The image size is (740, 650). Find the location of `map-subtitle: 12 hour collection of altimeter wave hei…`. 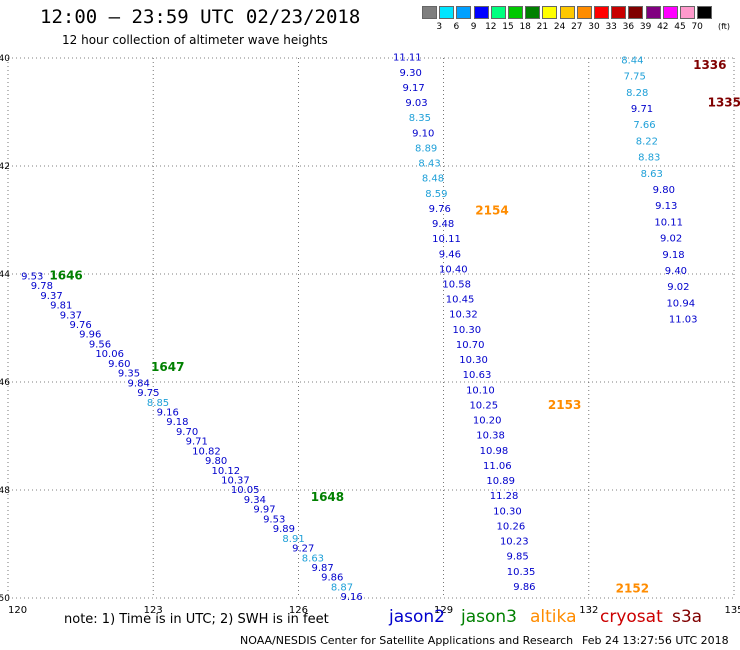

map-subtitle: 12 hour collection of altimeter wave hei… is located at coordinates (195, 40).